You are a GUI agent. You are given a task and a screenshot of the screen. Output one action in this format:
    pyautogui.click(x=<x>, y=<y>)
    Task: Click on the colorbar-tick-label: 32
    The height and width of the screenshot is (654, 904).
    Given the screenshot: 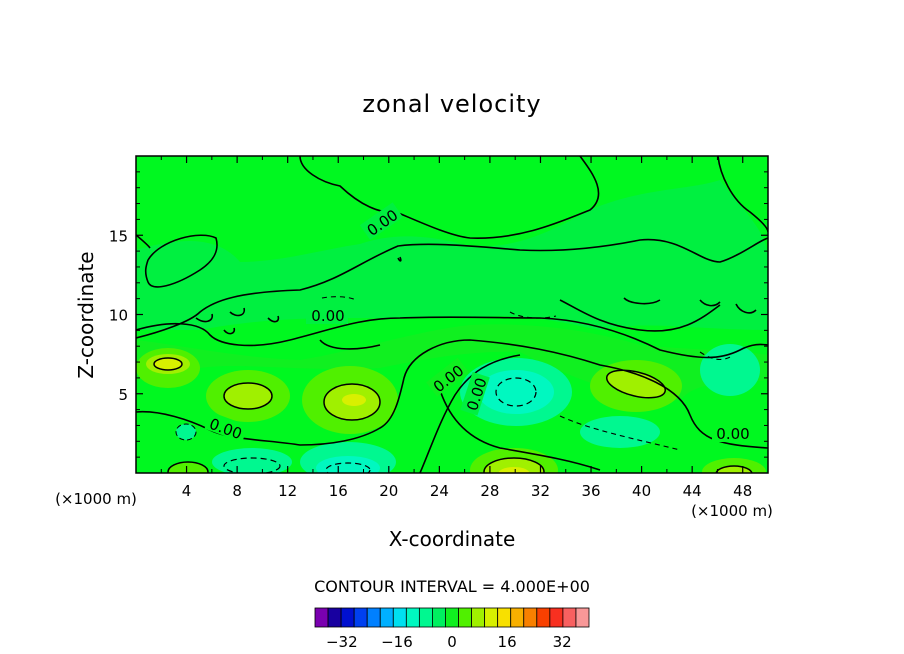 What is the action you would take?
    pyautogui.click(x=562, y=642)
    